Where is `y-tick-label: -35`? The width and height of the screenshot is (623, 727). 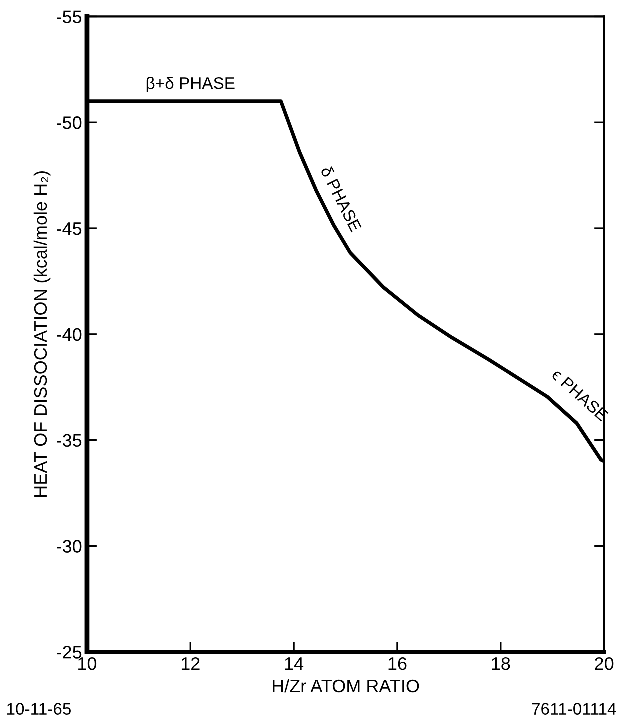
y-tick-label: -35 is located at coordinates (69, 441).